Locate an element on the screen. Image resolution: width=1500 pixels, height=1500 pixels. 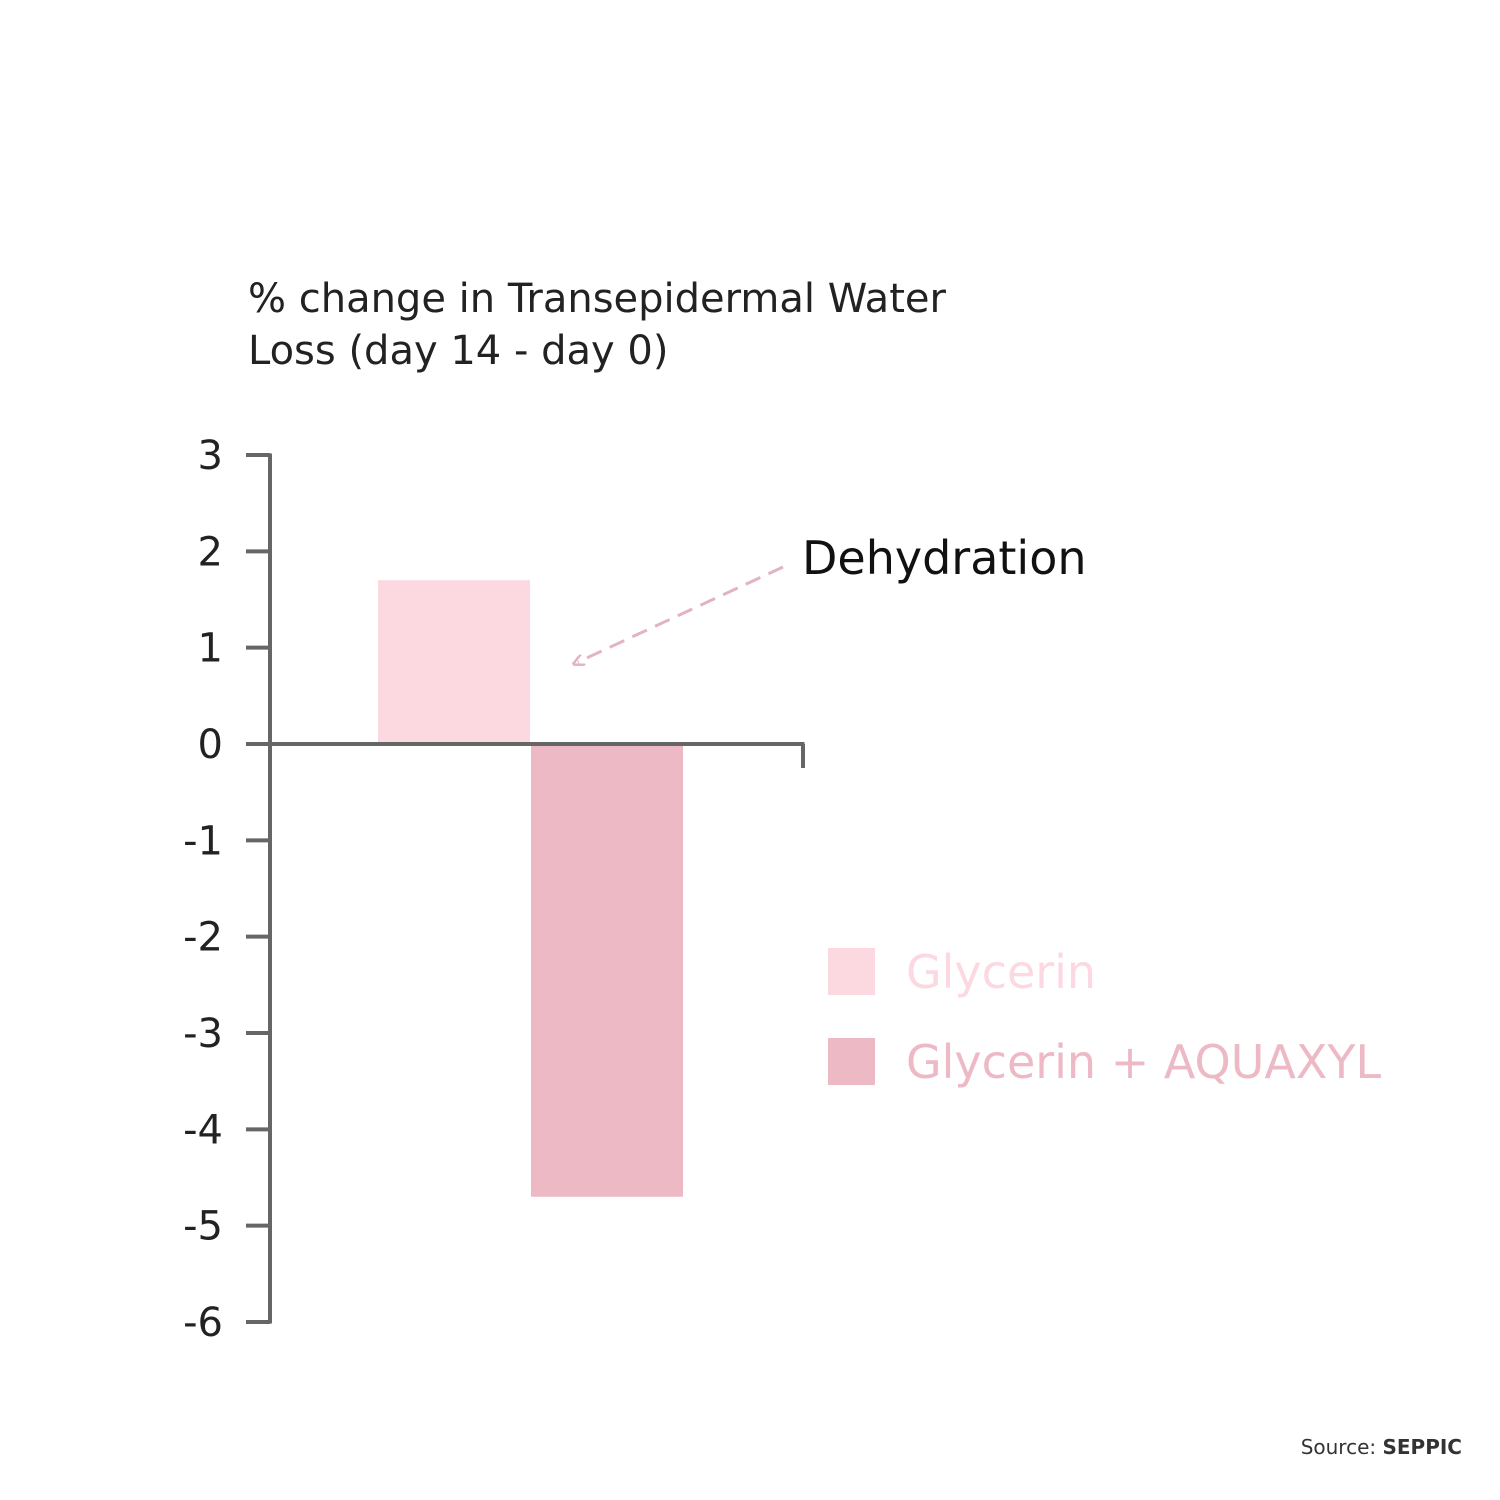
source-brand: SEPPIC is located at coordinates (1422, 1447).